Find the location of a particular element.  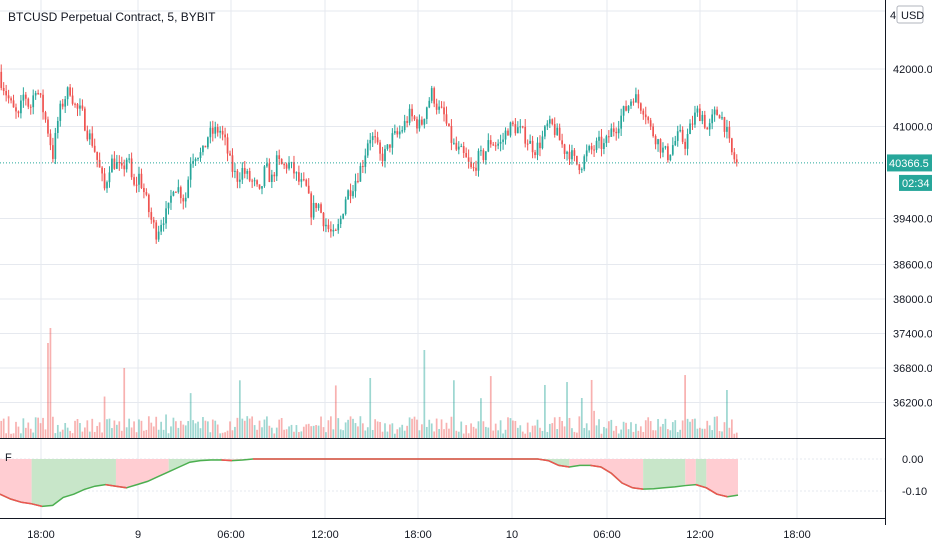

price-axis-partial-top-tick: 4 is located at coordinates (893, 16).